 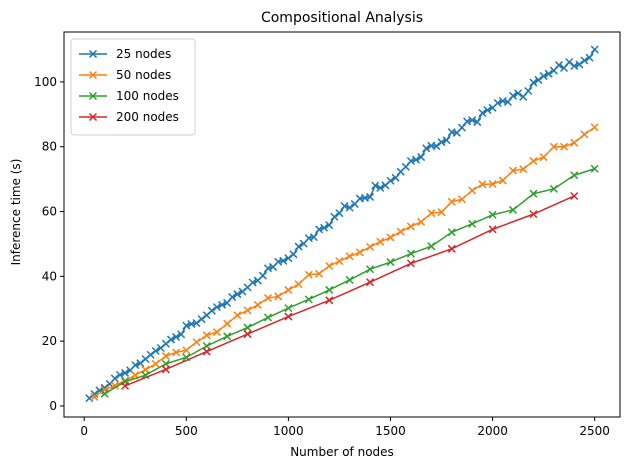 I want to click on legend-label: 200 nodes, so click(x=147, y=117).